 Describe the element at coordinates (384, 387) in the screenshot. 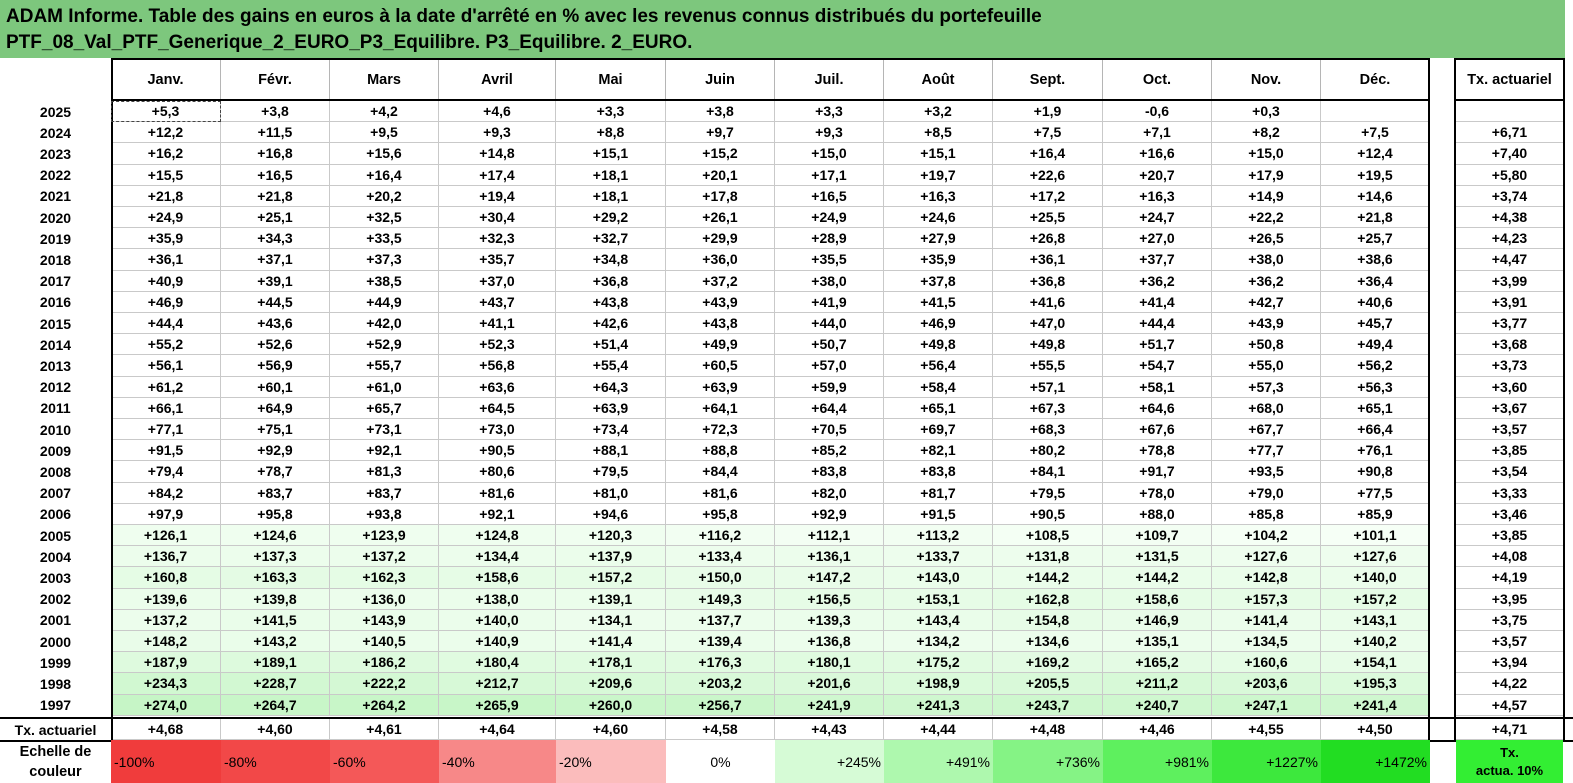

I see `gain-cell: +61,0` at that location.